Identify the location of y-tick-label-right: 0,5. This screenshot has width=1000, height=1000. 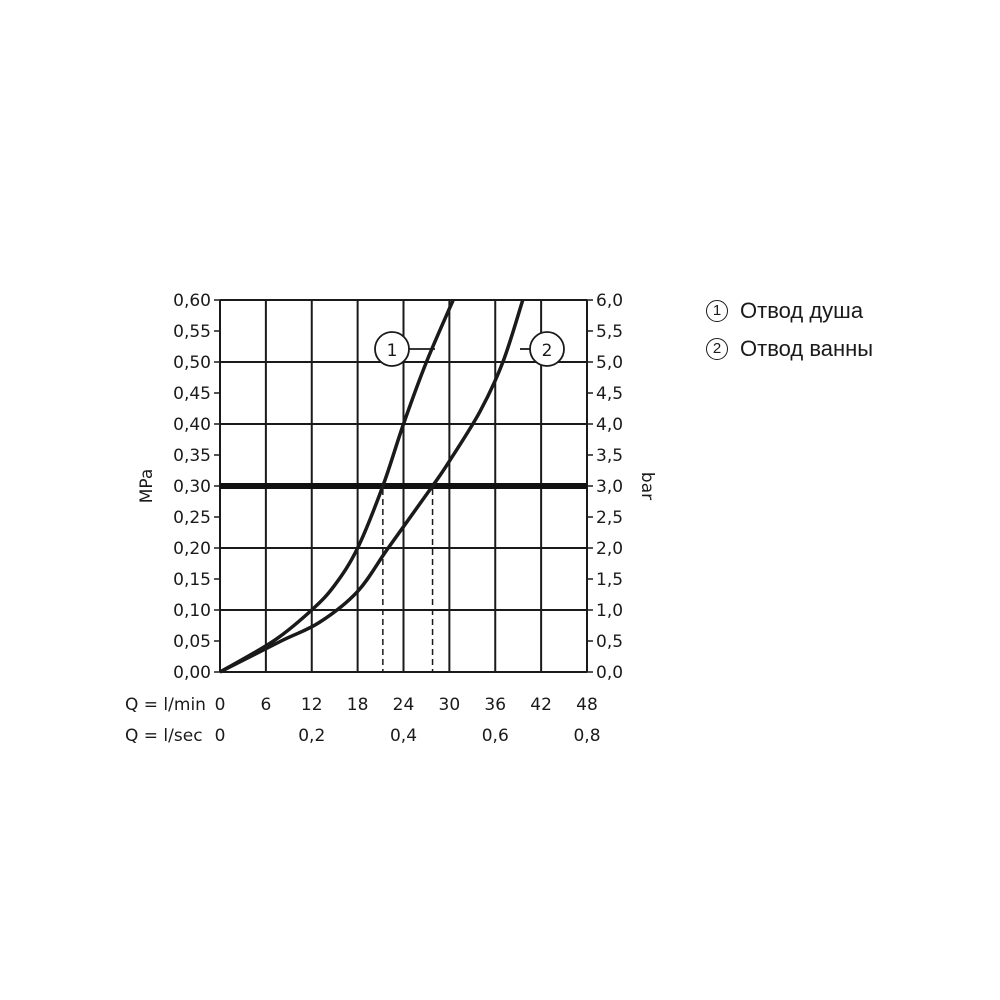
(609, 642).